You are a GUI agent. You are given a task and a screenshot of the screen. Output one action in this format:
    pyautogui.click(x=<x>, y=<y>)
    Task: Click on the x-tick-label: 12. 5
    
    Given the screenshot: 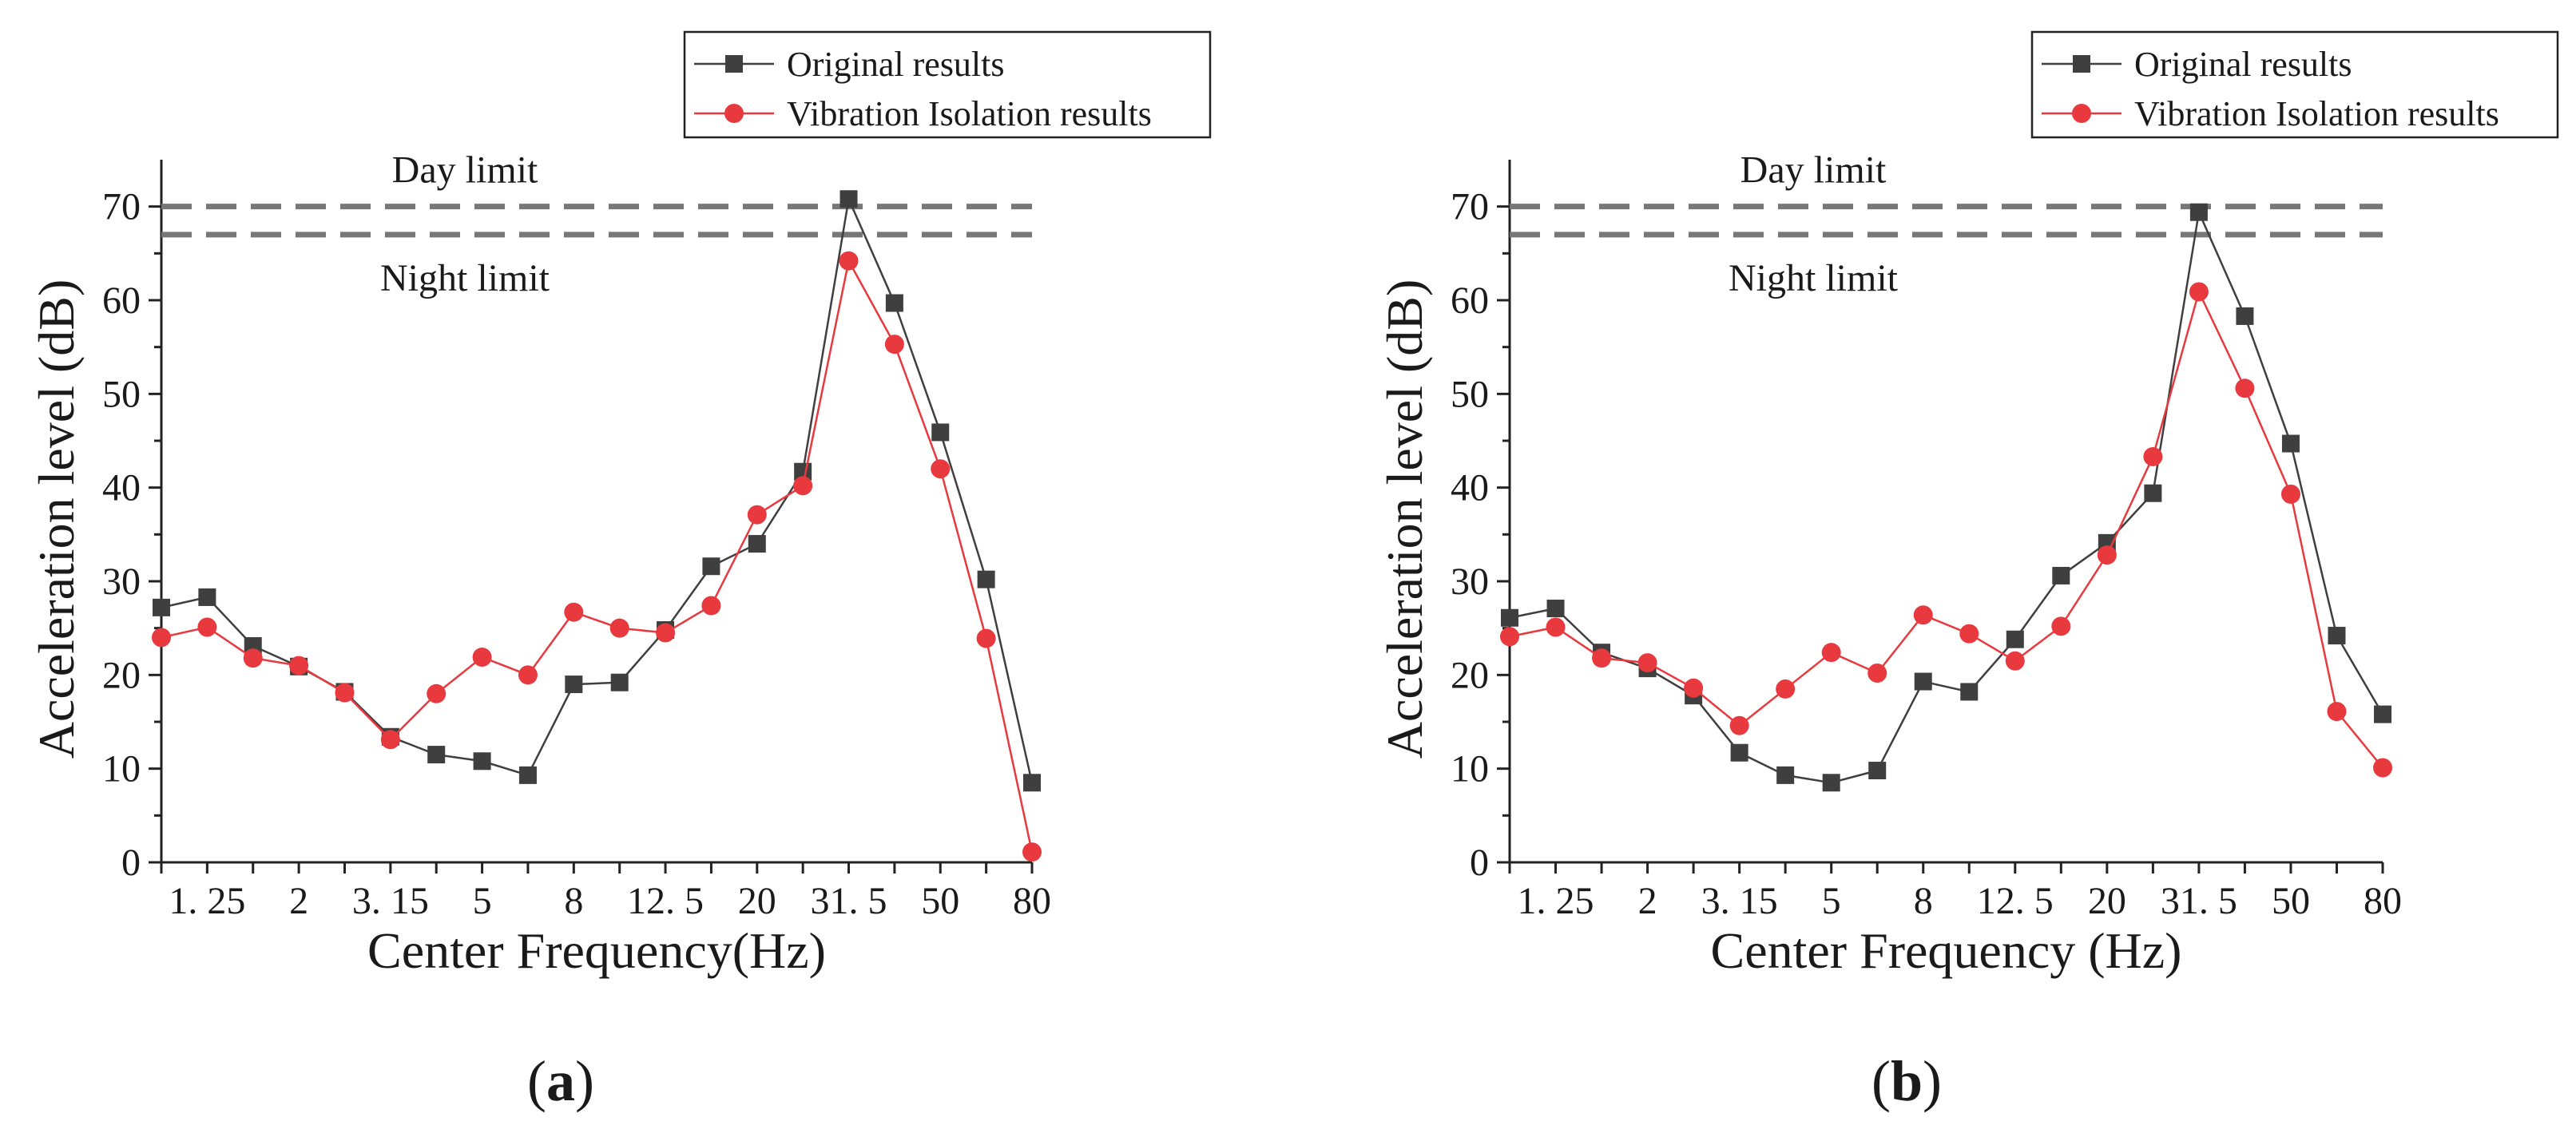 What is the action you would take?
    pyautogui.click(x=665, y=901)
    